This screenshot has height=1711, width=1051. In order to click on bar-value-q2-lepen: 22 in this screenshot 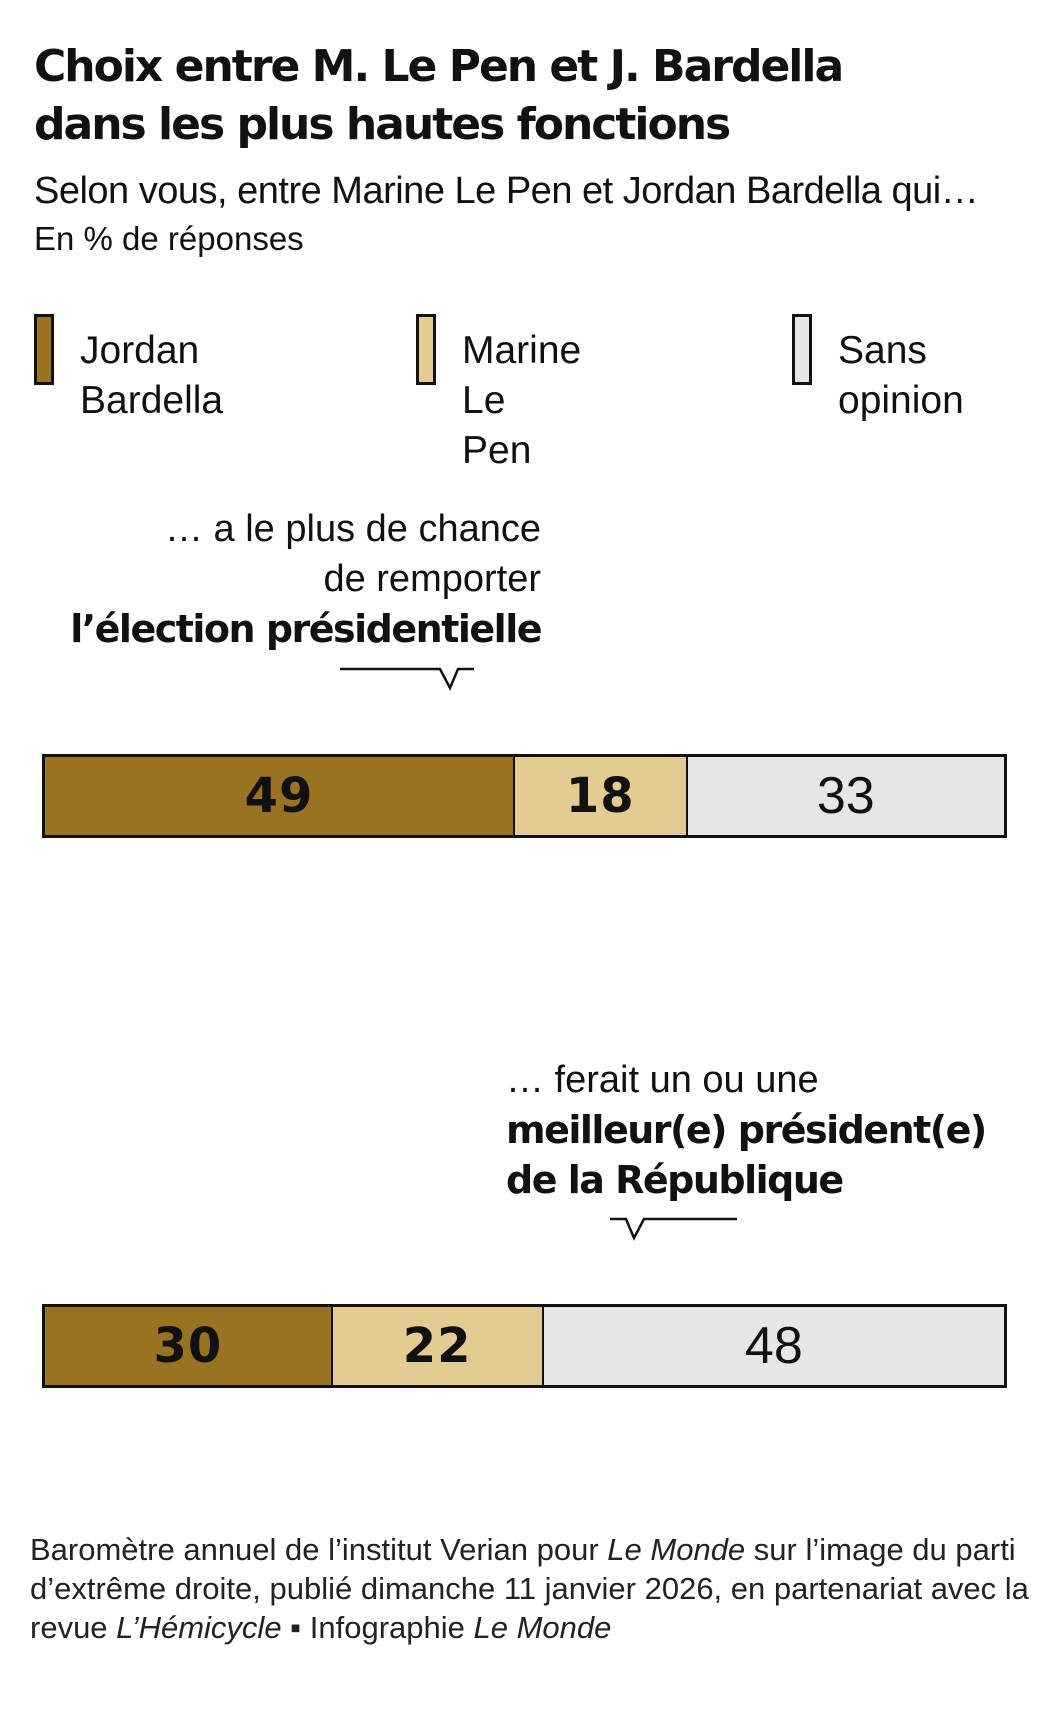, I will do `click(437, 1346)`.